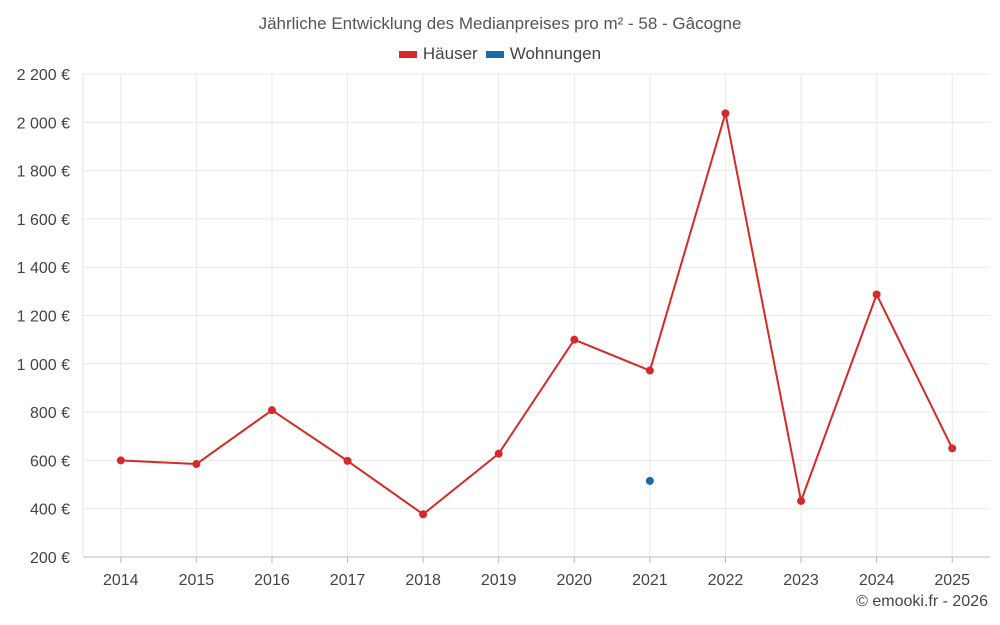  What do you see at coordinates (574, 580) in the screenshot?
I see `x-tick-label: 2020` at bounding box center [574, 580].